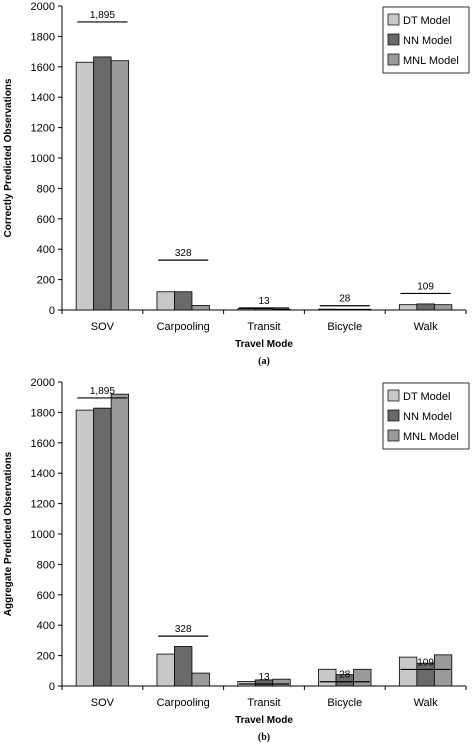 The width and height of the screenshot is (474, 752). I want to click on y-axis-title: Aggregate Predicted Observations, so click(8, 533).